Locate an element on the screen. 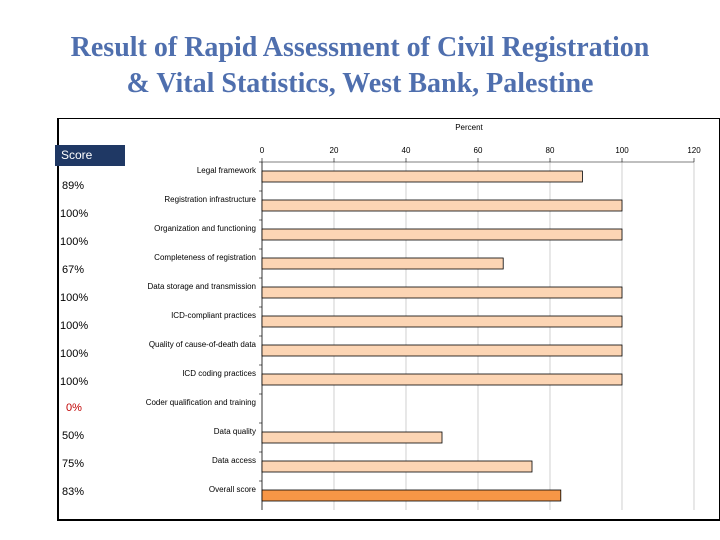  category-label: Organization and functioning is located at coordinates (205, 228).